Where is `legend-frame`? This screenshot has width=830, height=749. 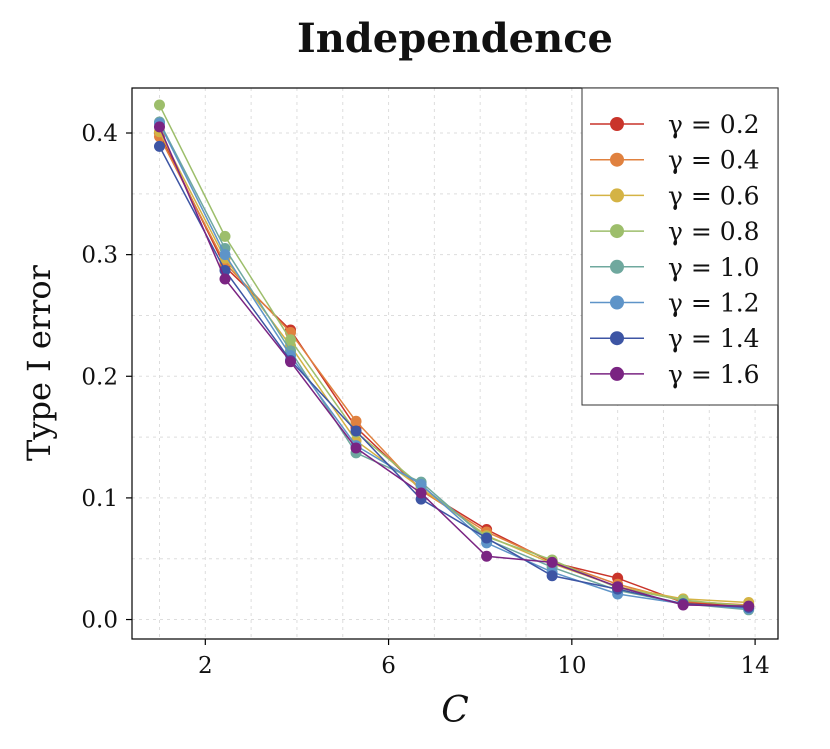
legend-frame is located at coordinates (680, 246).